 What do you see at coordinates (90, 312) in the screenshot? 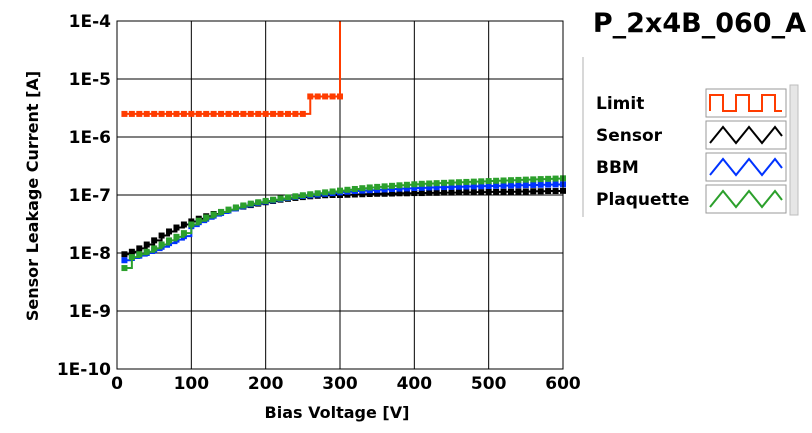
I see `y-tick-label: 1E-9` at bounding box center [90, 312].